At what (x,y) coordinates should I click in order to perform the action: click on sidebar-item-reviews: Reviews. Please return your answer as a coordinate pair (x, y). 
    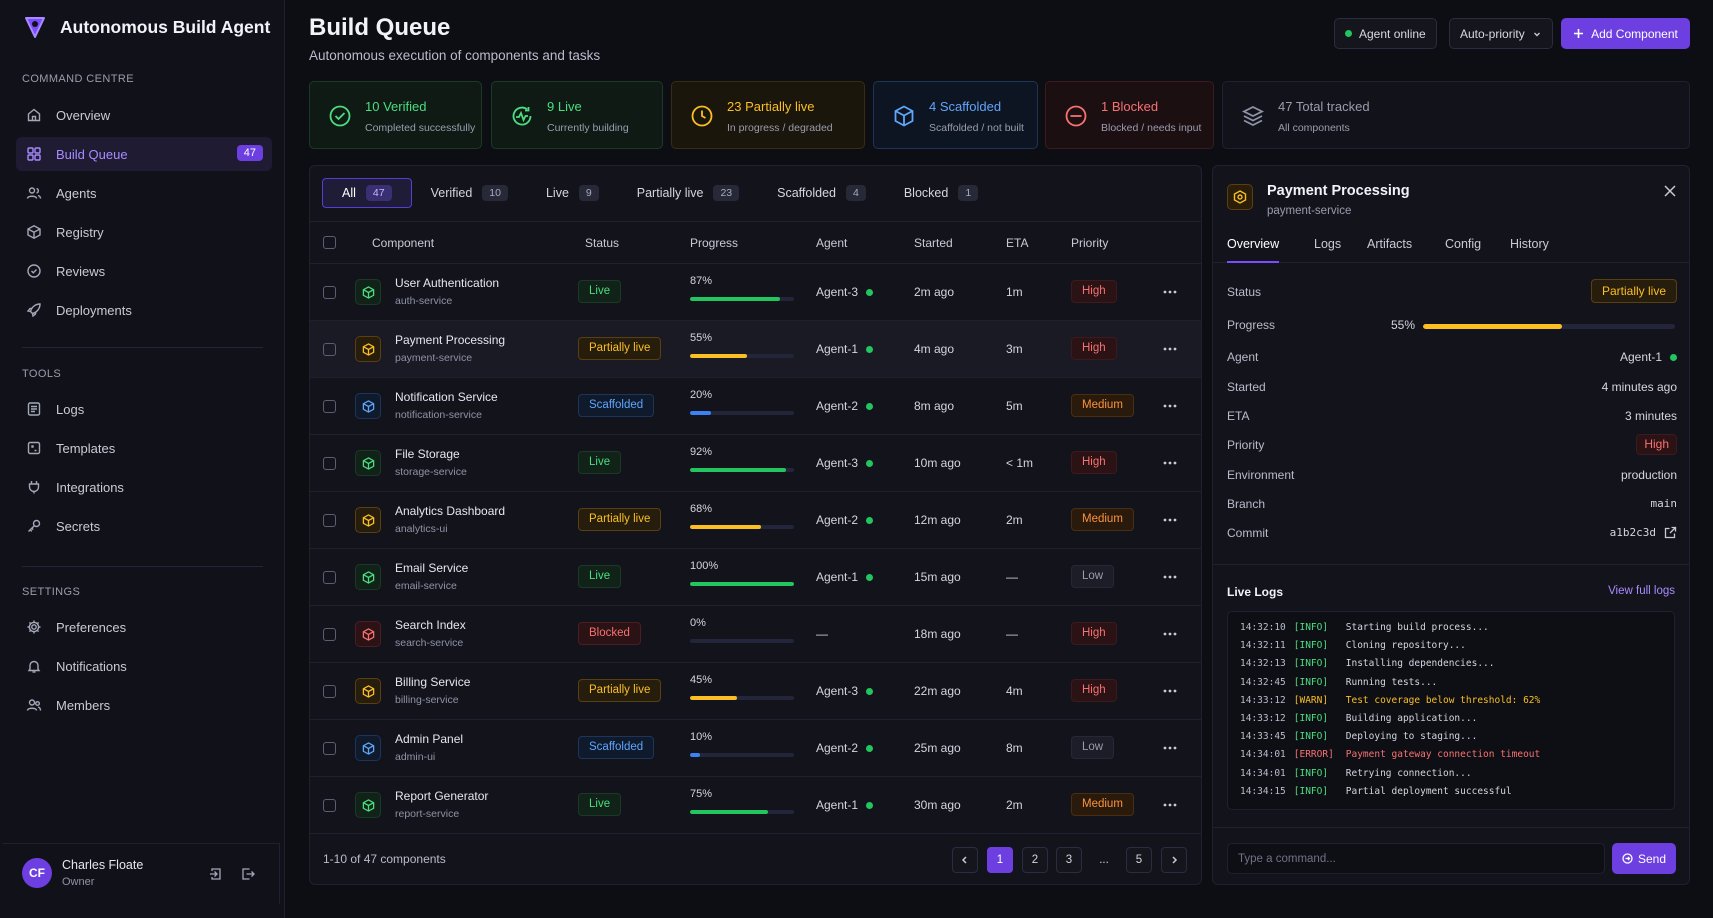
    Looking at the image, I should click on (144, 271).